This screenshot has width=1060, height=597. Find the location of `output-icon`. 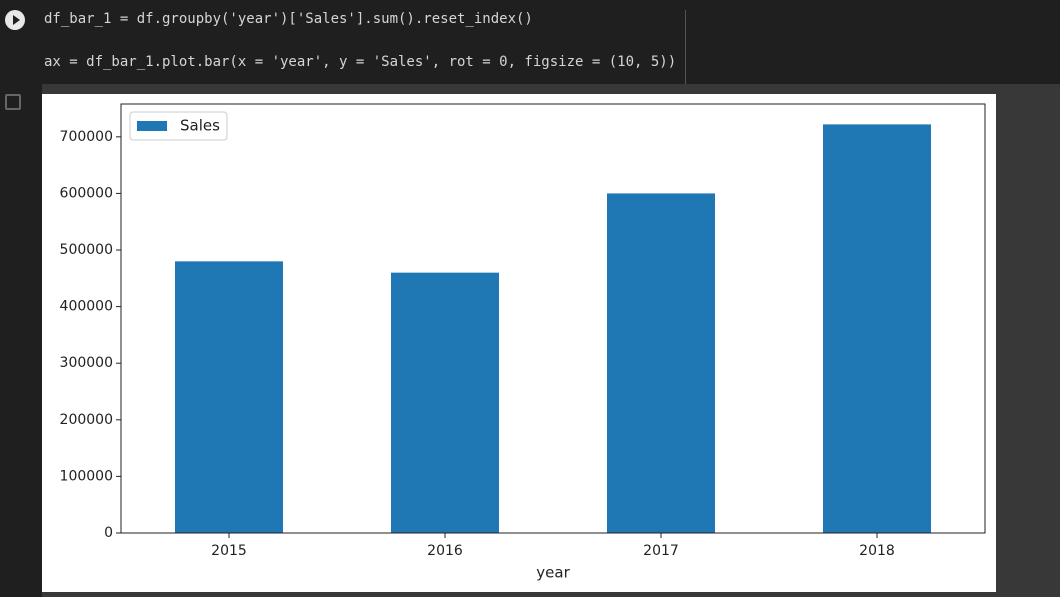

output-icon is located at coordinates (13, 102).